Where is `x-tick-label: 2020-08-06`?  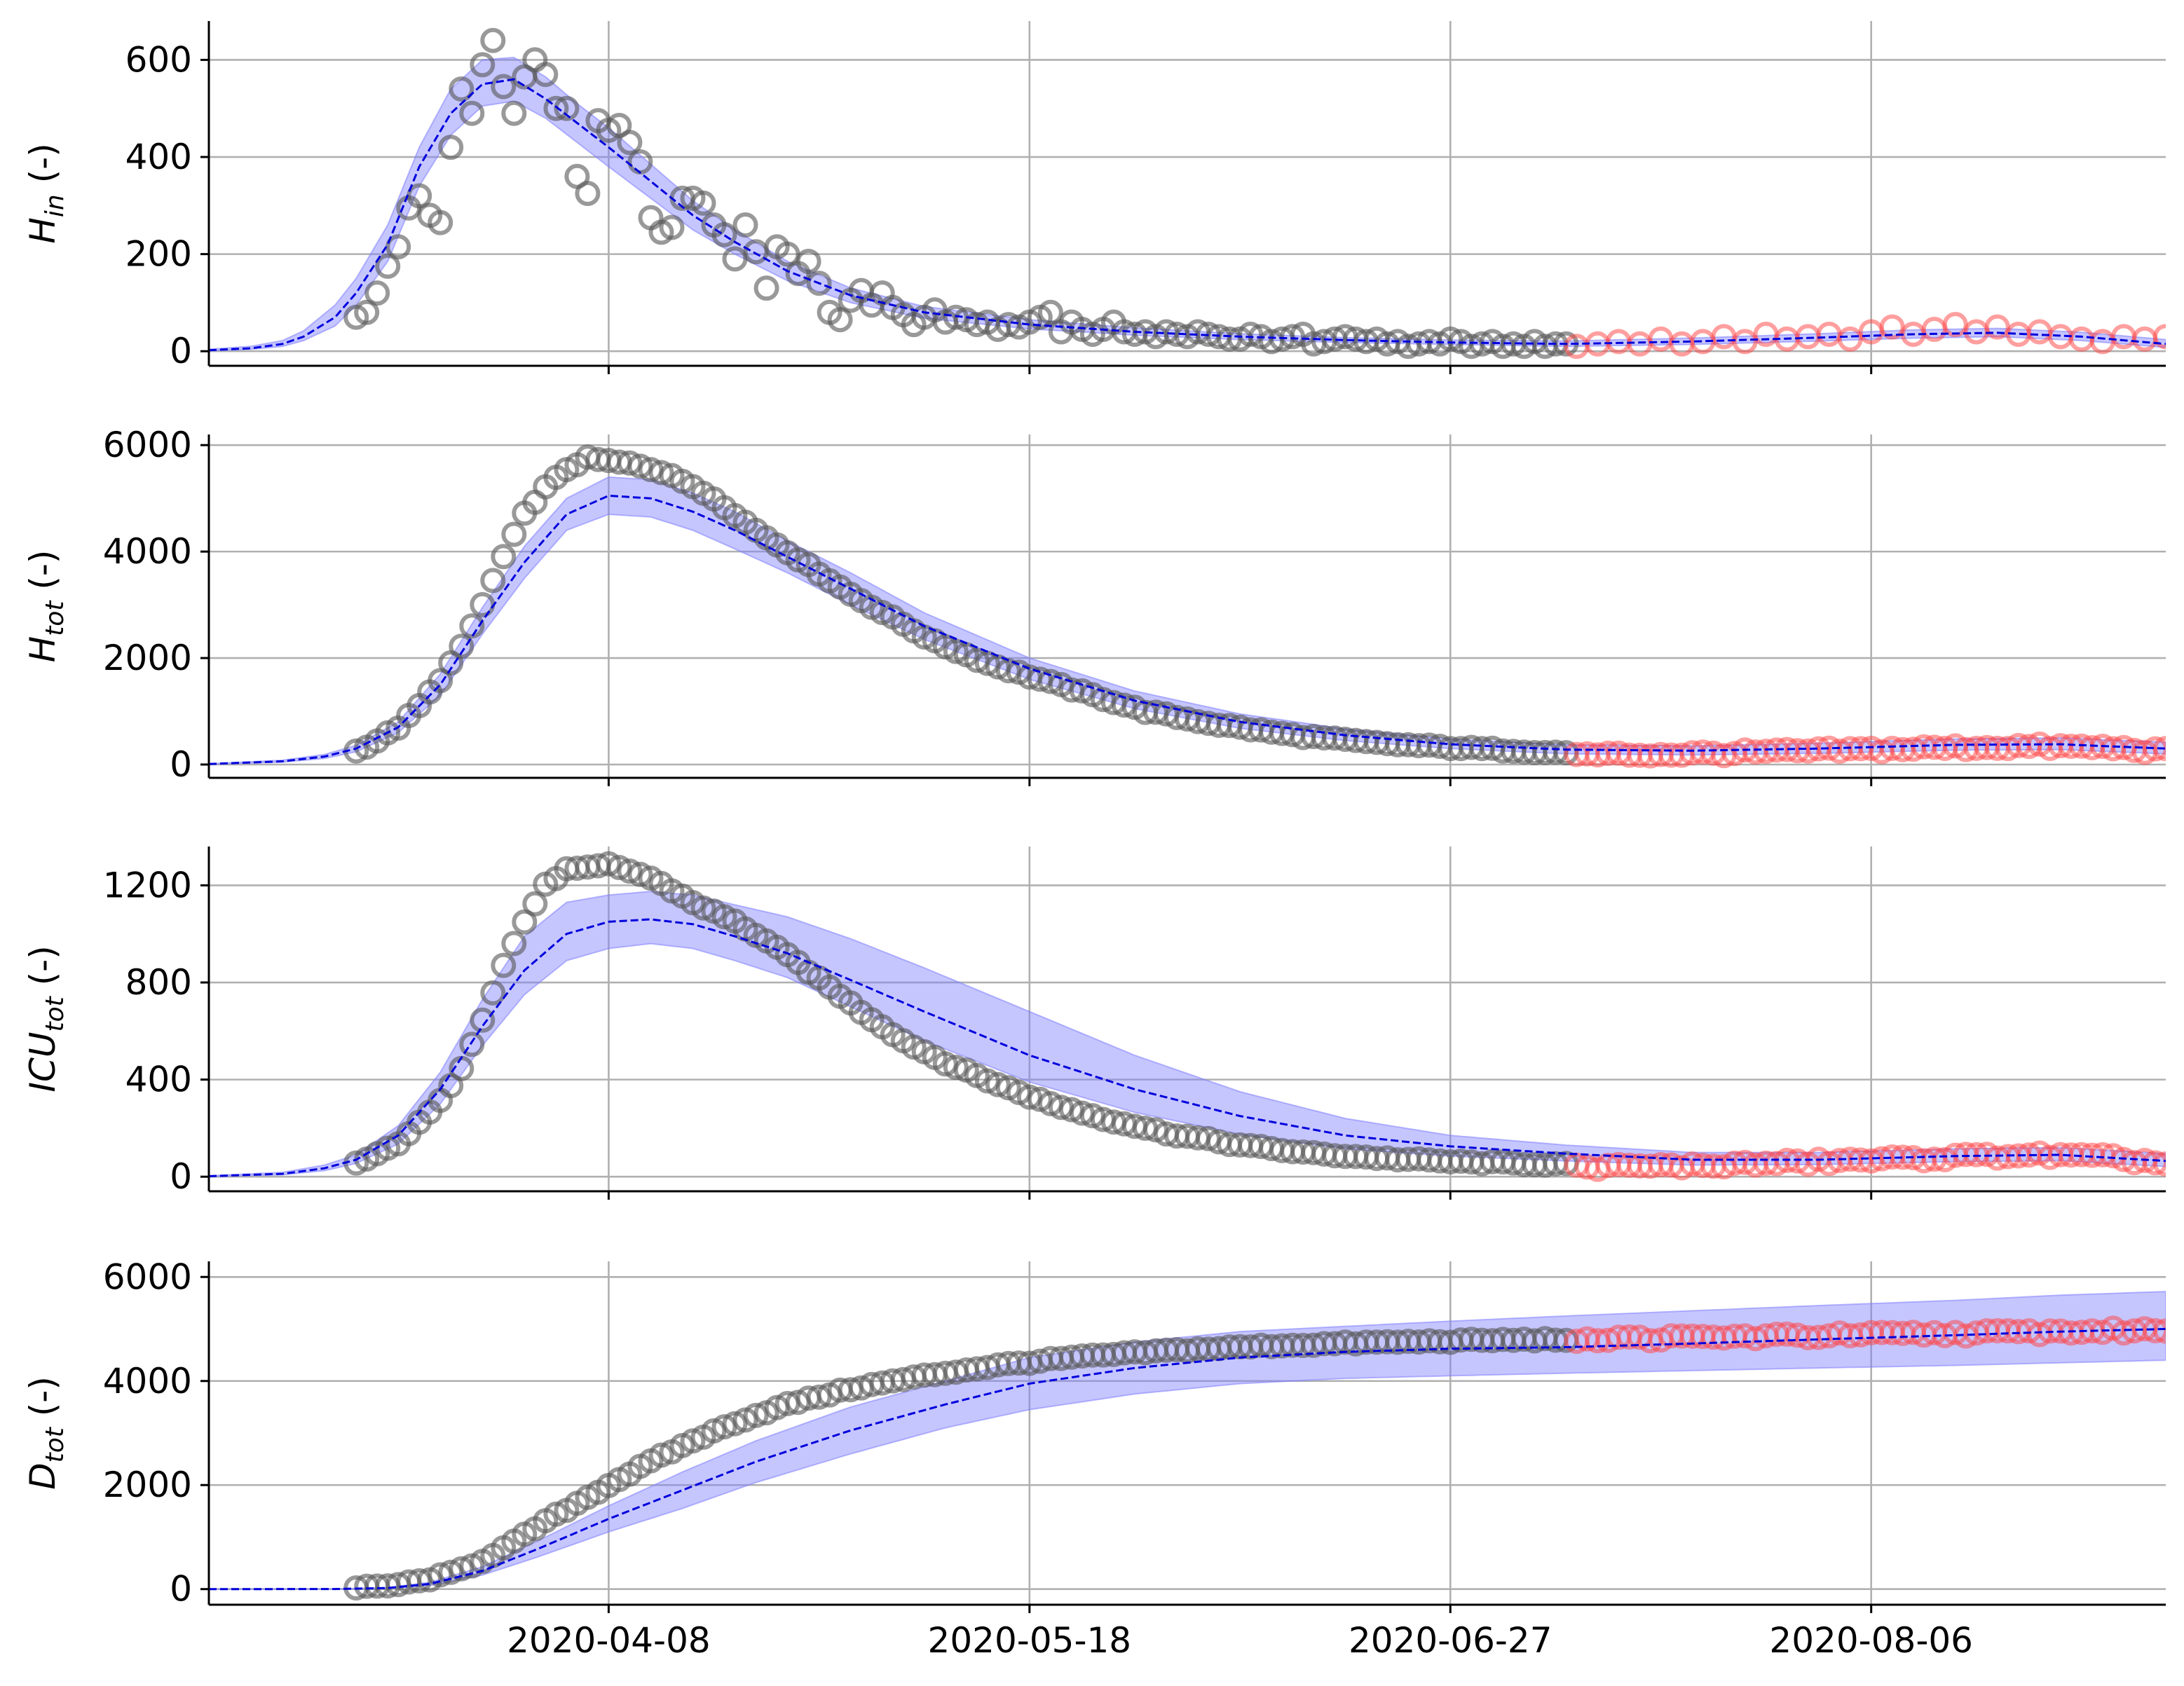
x-tick-label: 2020-08-06 is located at coordinates (1871, 1640).